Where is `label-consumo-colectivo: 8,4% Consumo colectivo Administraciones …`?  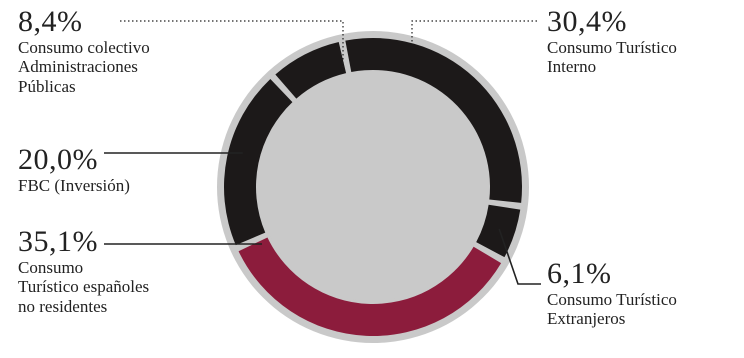 label-consumo-colectivo: 8,4% Consumo colectivo Administraciones … is located at coordinates (84, 51).